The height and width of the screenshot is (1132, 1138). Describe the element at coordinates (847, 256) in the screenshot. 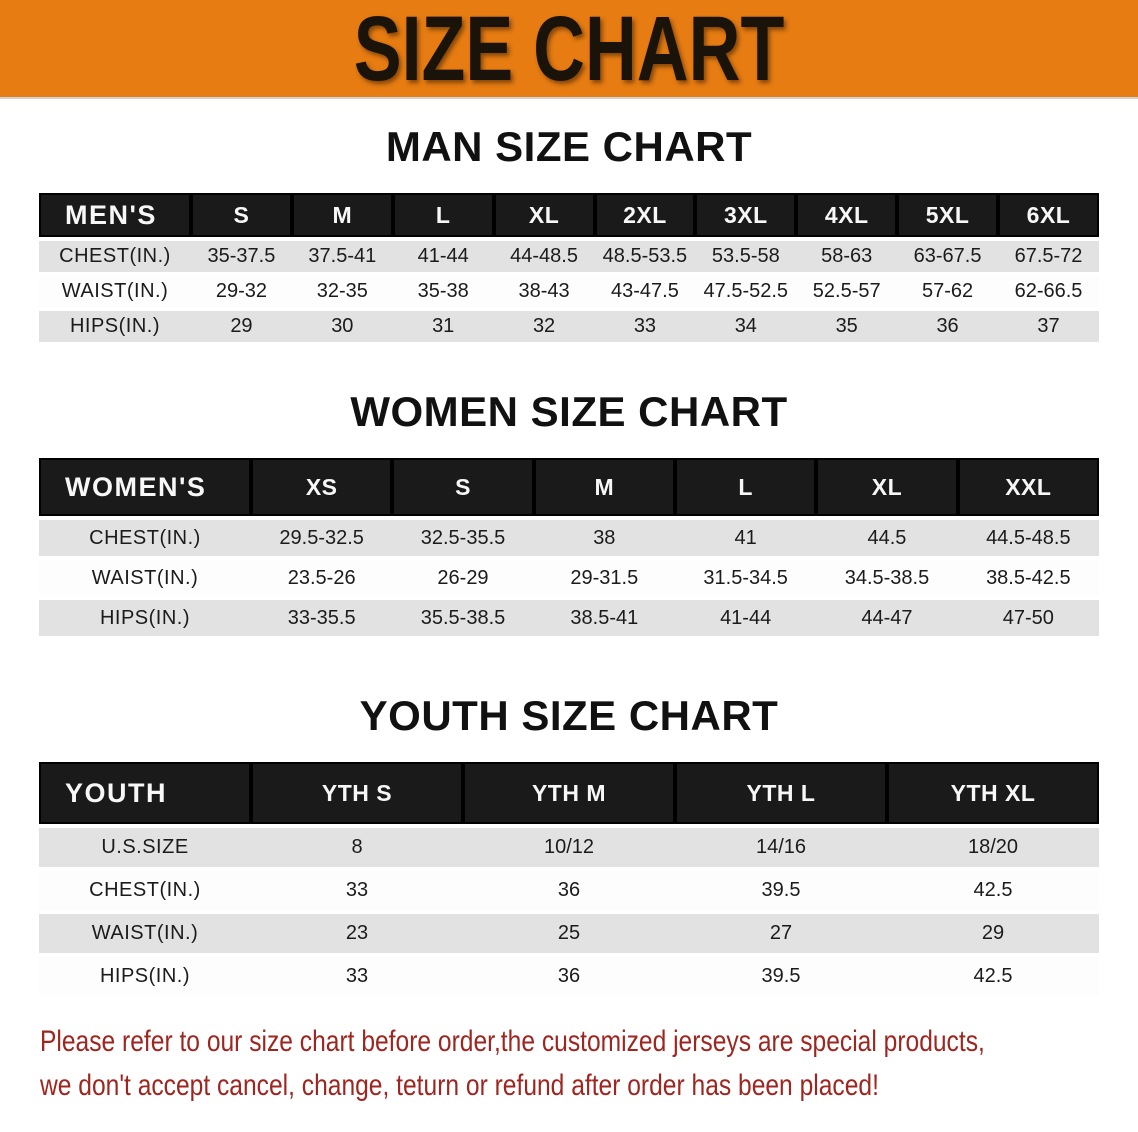

I see `size-value: 58-63` at that location.